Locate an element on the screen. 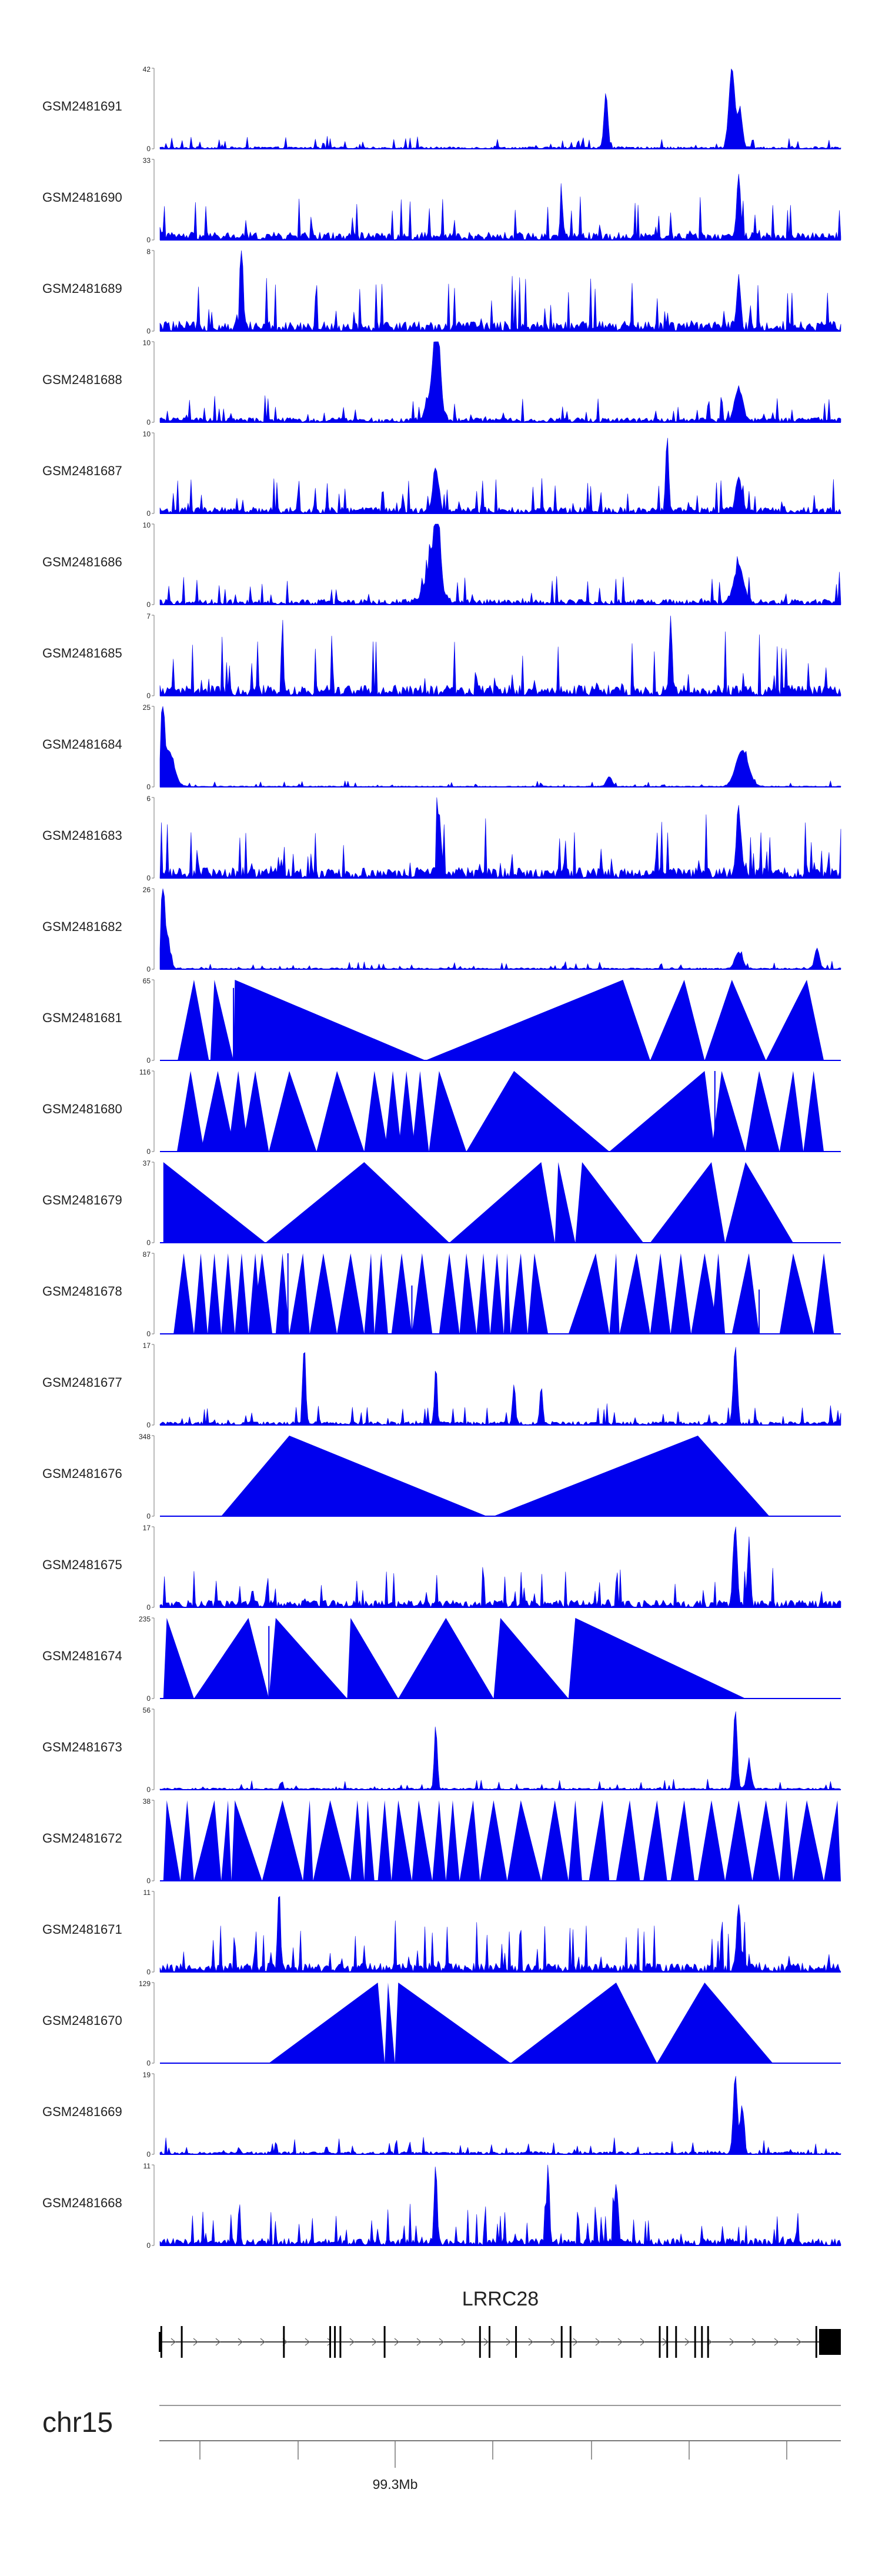 This screenshot has width=882, height=2576. track-label: GSM2481677 is located at coordinates (82, 1382).